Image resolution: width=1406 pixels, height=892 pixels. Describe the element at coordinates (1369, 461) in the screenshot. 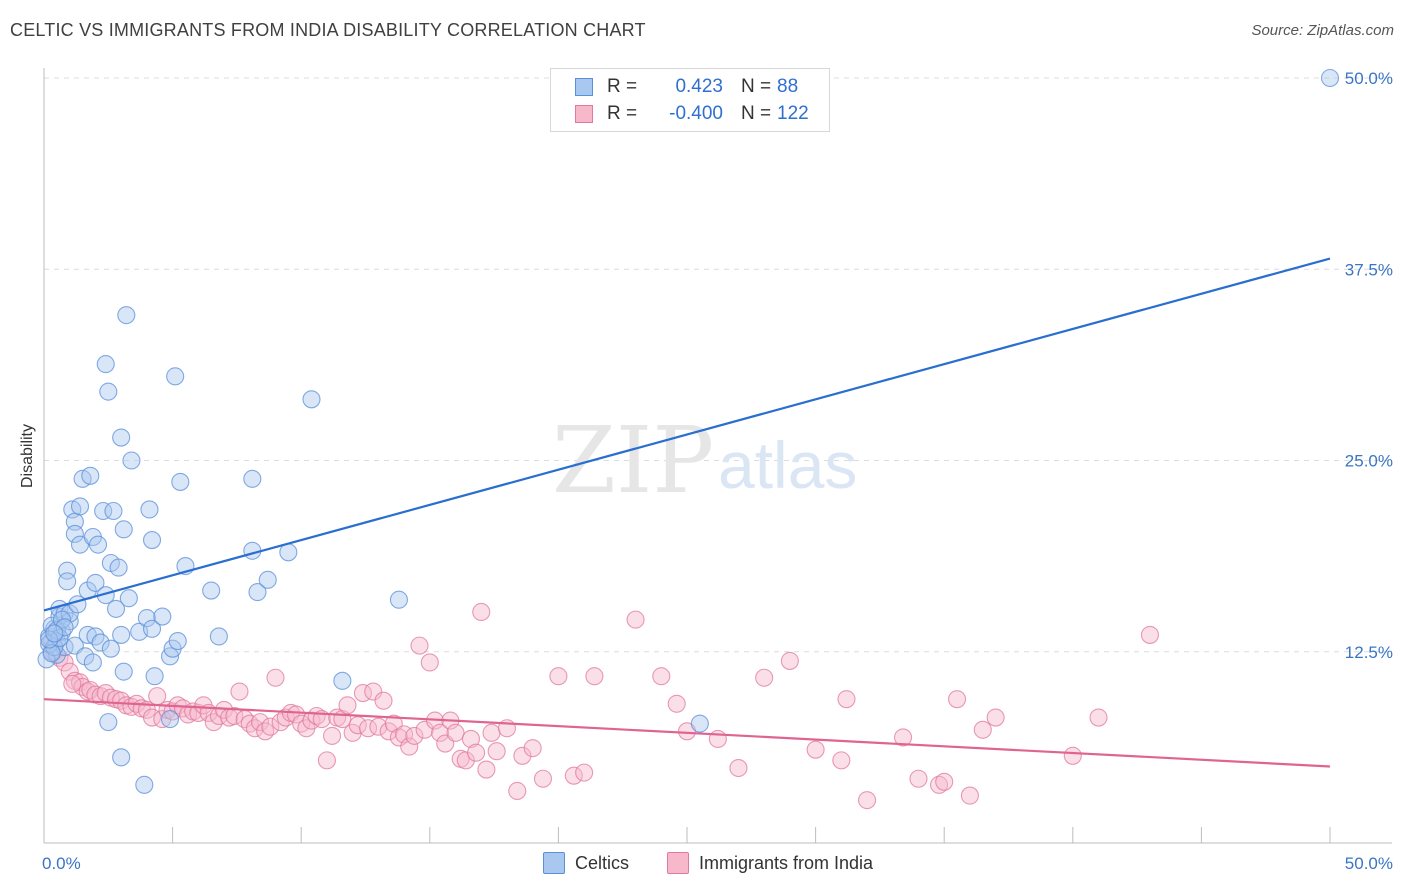

I see `y-tick-label: 25.0%` at that location.